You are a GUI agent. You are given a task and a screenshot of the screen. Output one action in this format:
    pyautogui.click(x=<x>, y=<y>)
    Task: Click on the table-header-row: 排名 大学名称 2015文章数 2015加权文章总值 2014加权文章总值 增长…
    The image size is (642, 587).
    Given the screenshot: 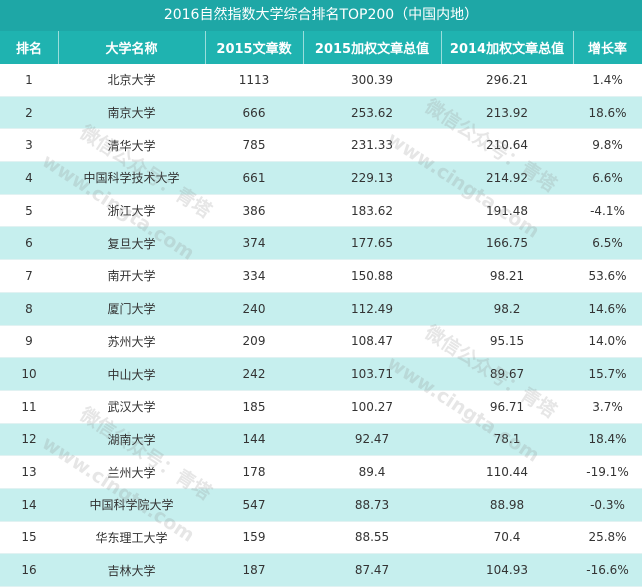 What is the action you would take?
    pyautogui.click(x=321, y=47)
    